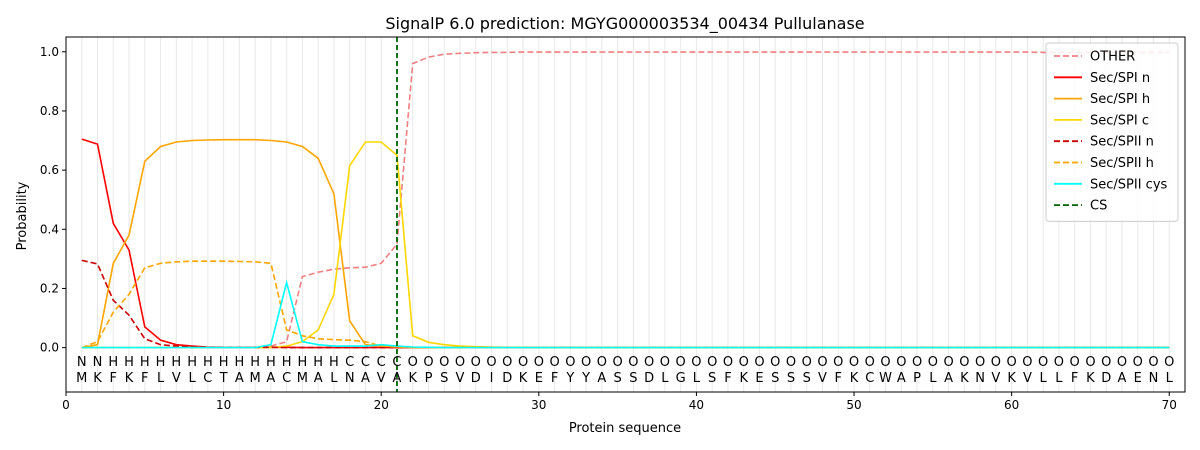 Image resolution: width=1200 pixels, height=450 pixels. I want to click on residue-label: G, so click(681, 378).